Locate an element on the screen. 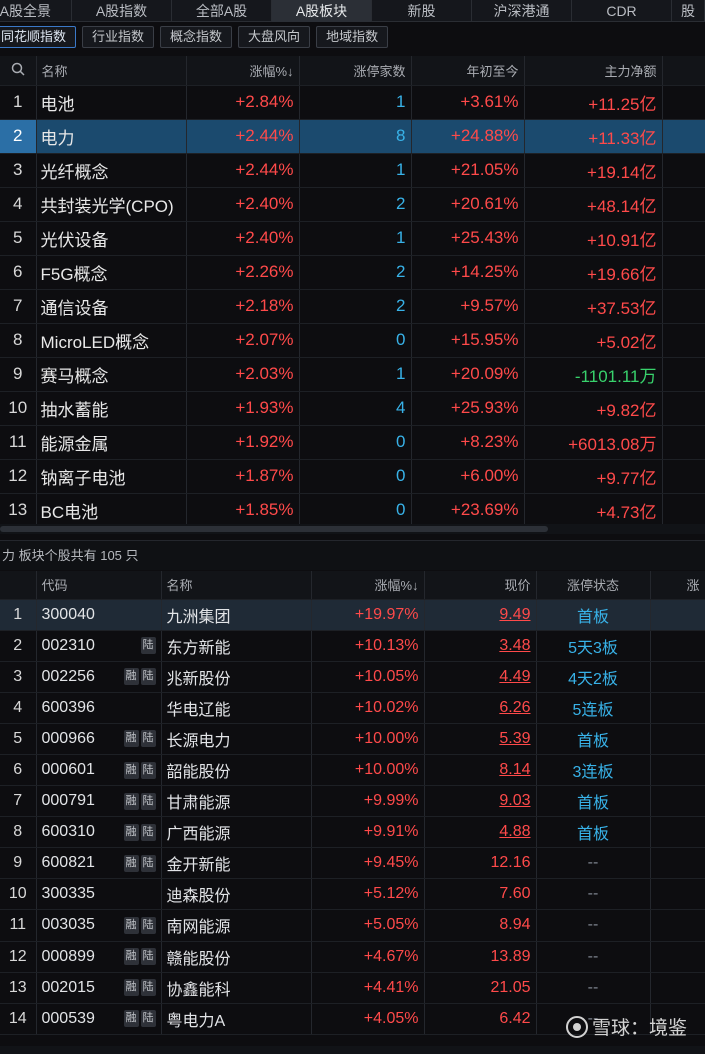 Image resolution: width=705 pixels, height=1054 pixels. col-ytd-header: 年初至今 is located at coordinates (468, 71).